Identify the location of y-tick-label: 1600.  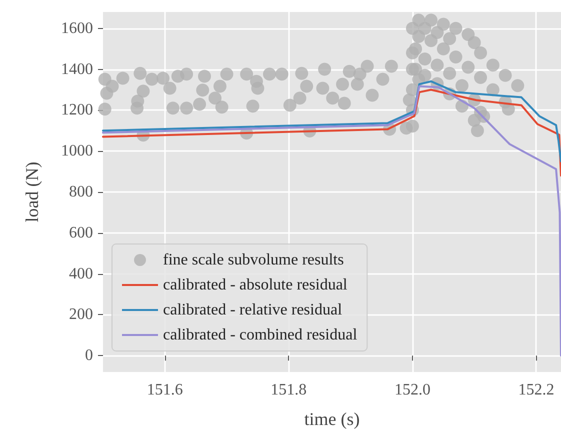
(77, 28).